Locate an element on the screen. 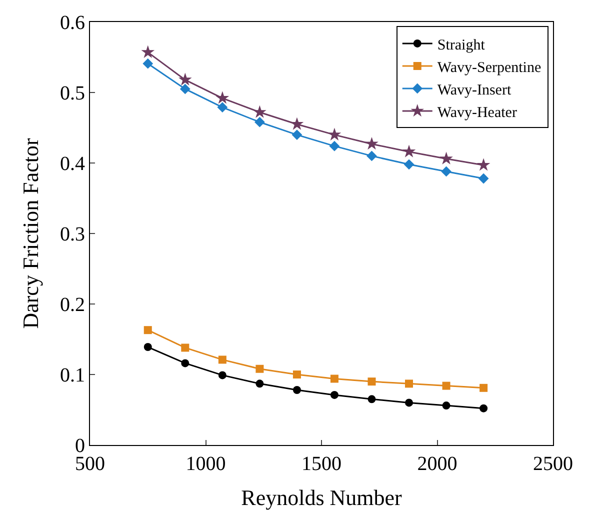 The width and height of the screenshot is (589, 517). x-tick-label: 1500 is located at coordinates (322, 464).